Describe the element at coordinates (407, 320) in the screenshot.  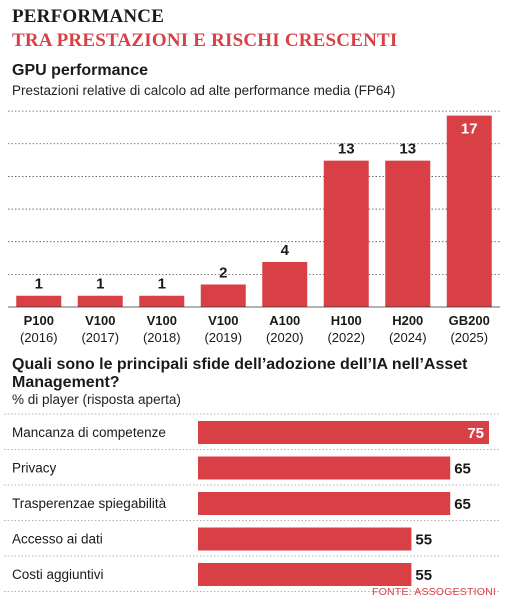
I see `x-tick-label: H200` at that location.